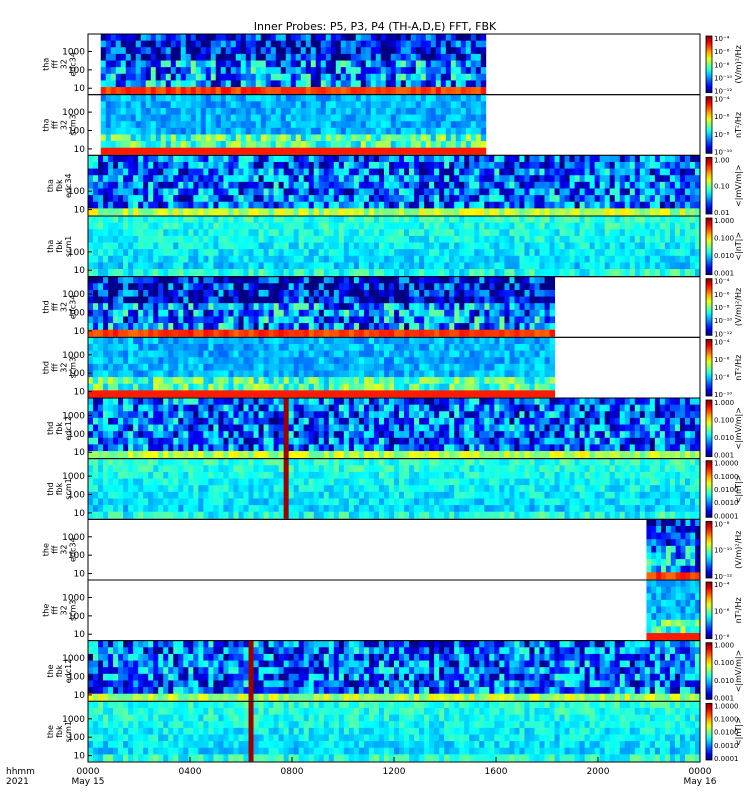 The height and width of the screenshot is (800, 750). What do you see at coordinates (73, 52) in the screenshot?
I see `y-tick-label: 1000` at bounding box center [73, 52].